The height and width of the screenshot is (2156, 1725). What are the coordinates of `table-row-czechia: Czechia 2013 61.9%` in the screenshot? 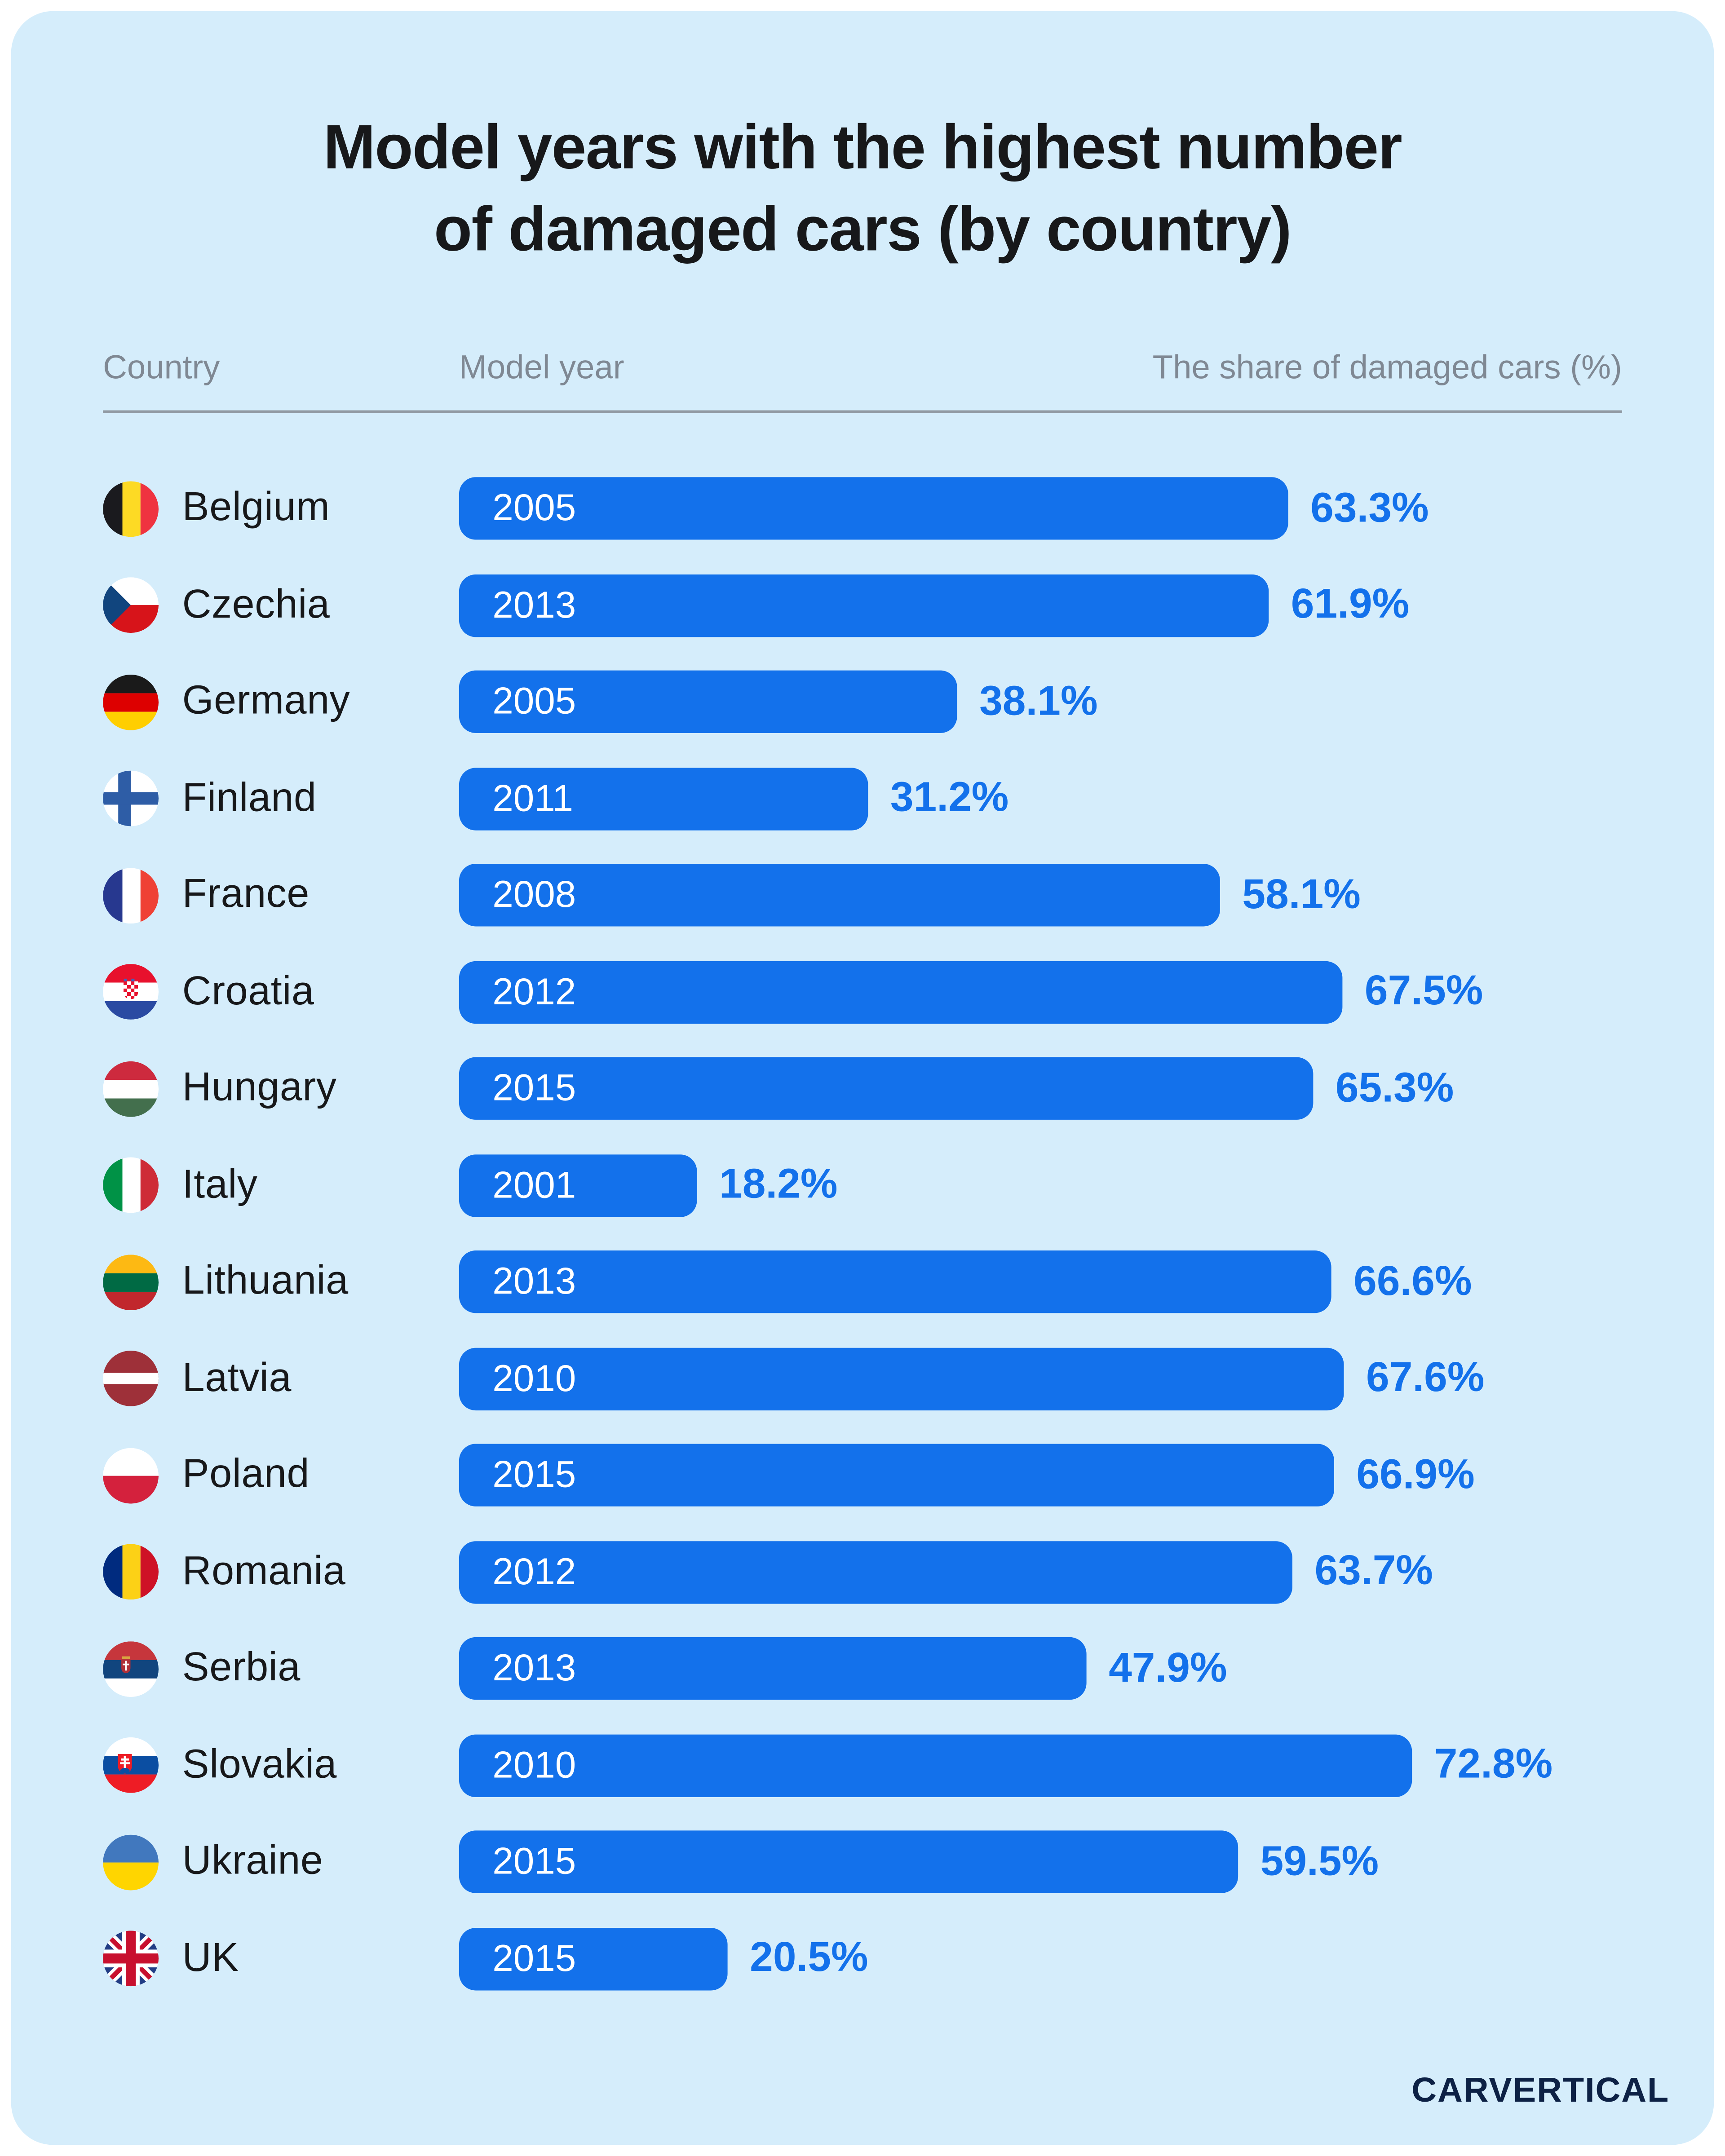 It's located at (862, 605).